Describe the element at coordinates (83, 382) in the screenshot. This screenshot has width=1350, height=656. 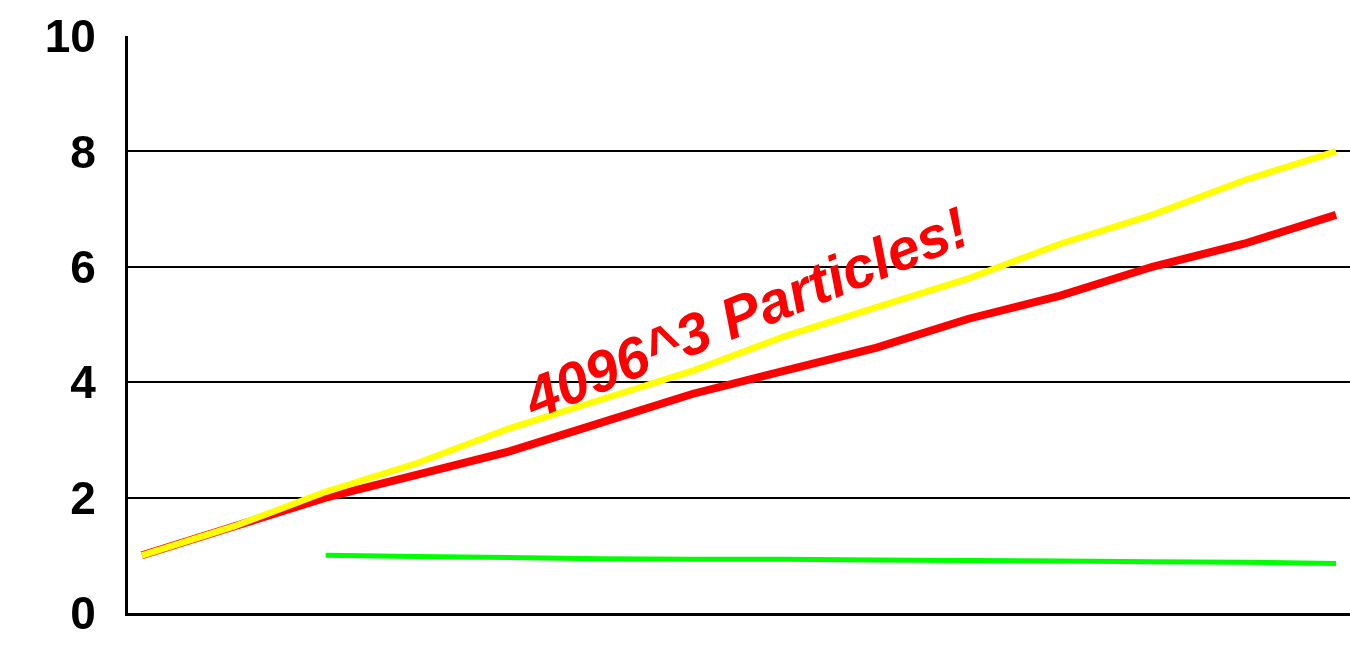
I see `y-tick-label: 4` at that location.